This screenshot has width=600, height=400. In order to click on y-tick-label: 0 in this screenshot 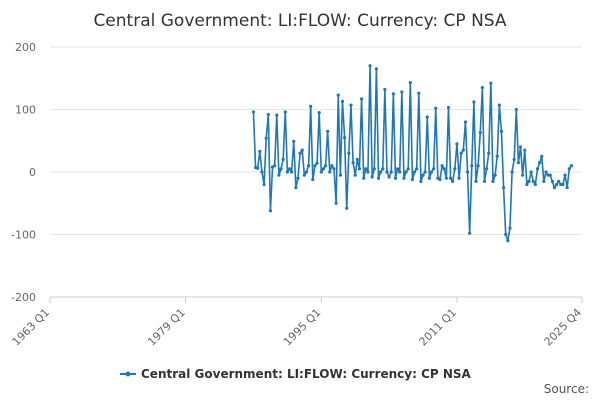, I will do `click(32, 172)`.